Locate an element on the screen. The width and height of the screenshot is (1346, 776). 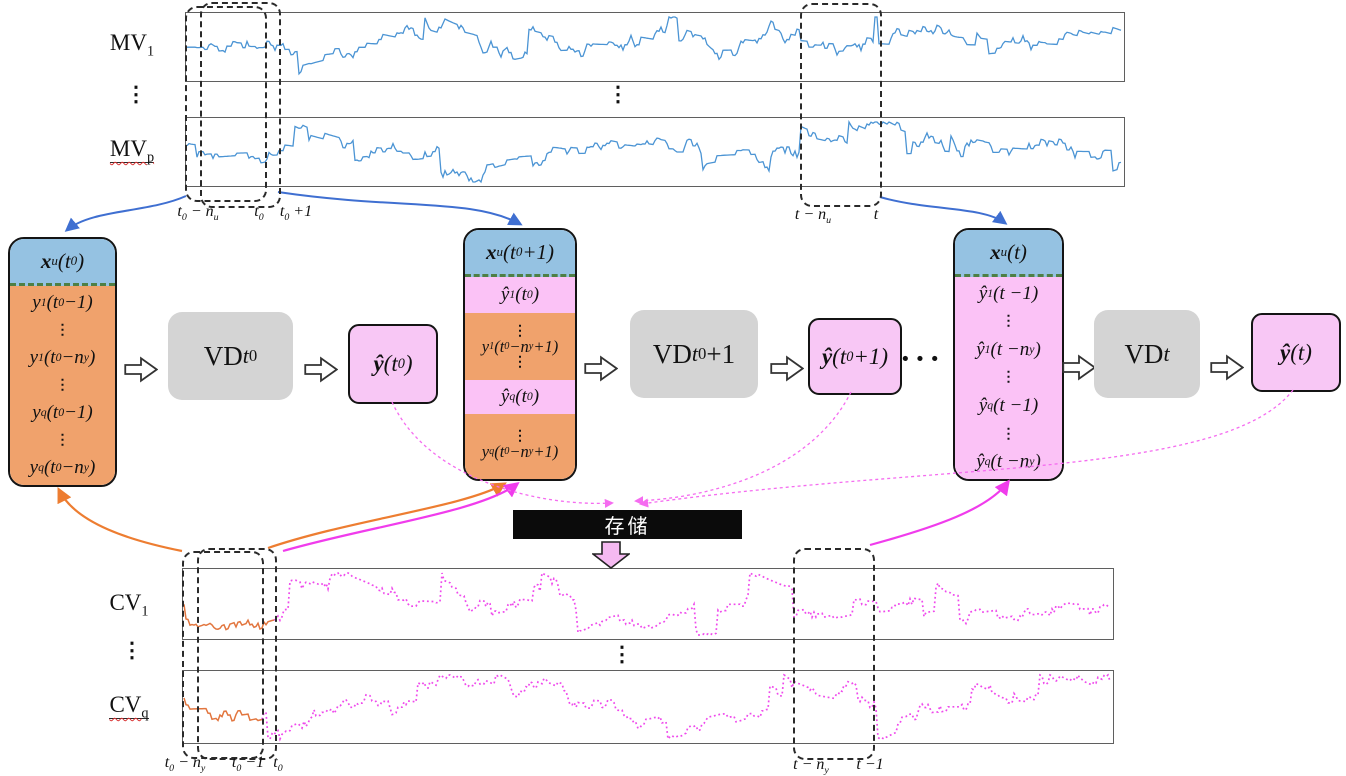
tick-t-minus-ny: t − ny is located at coordinates (811, 766).